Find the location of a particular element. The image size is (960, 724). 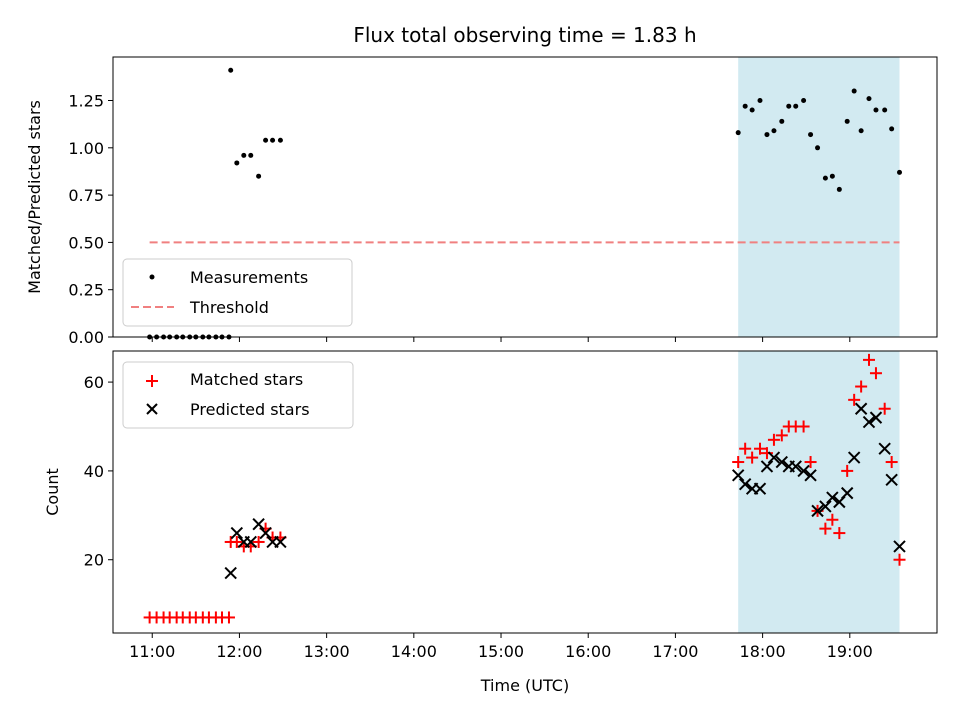

observing-window-span-top is located at coordinates (819, 197).